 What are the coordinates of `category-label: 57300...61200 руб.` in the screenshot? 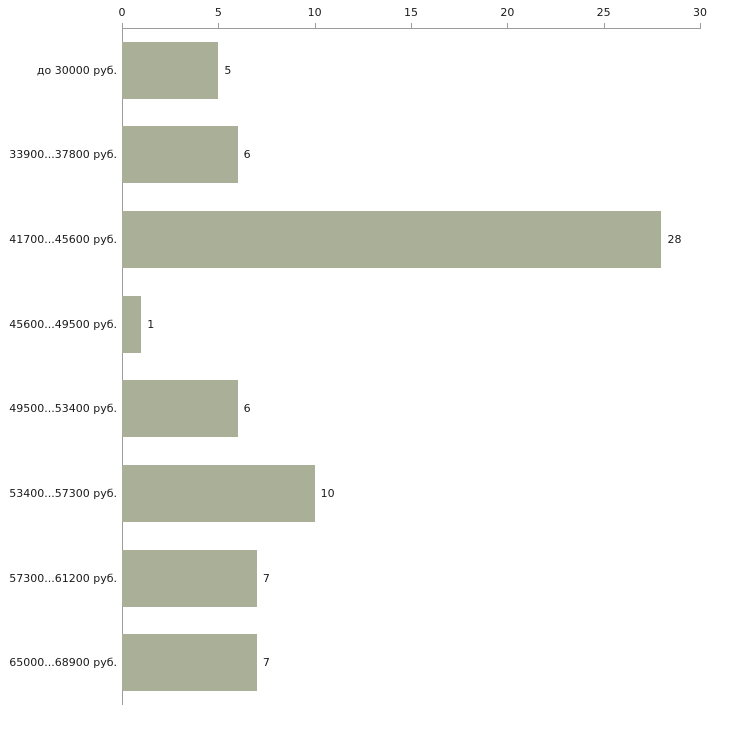 It's located at (63, 578).